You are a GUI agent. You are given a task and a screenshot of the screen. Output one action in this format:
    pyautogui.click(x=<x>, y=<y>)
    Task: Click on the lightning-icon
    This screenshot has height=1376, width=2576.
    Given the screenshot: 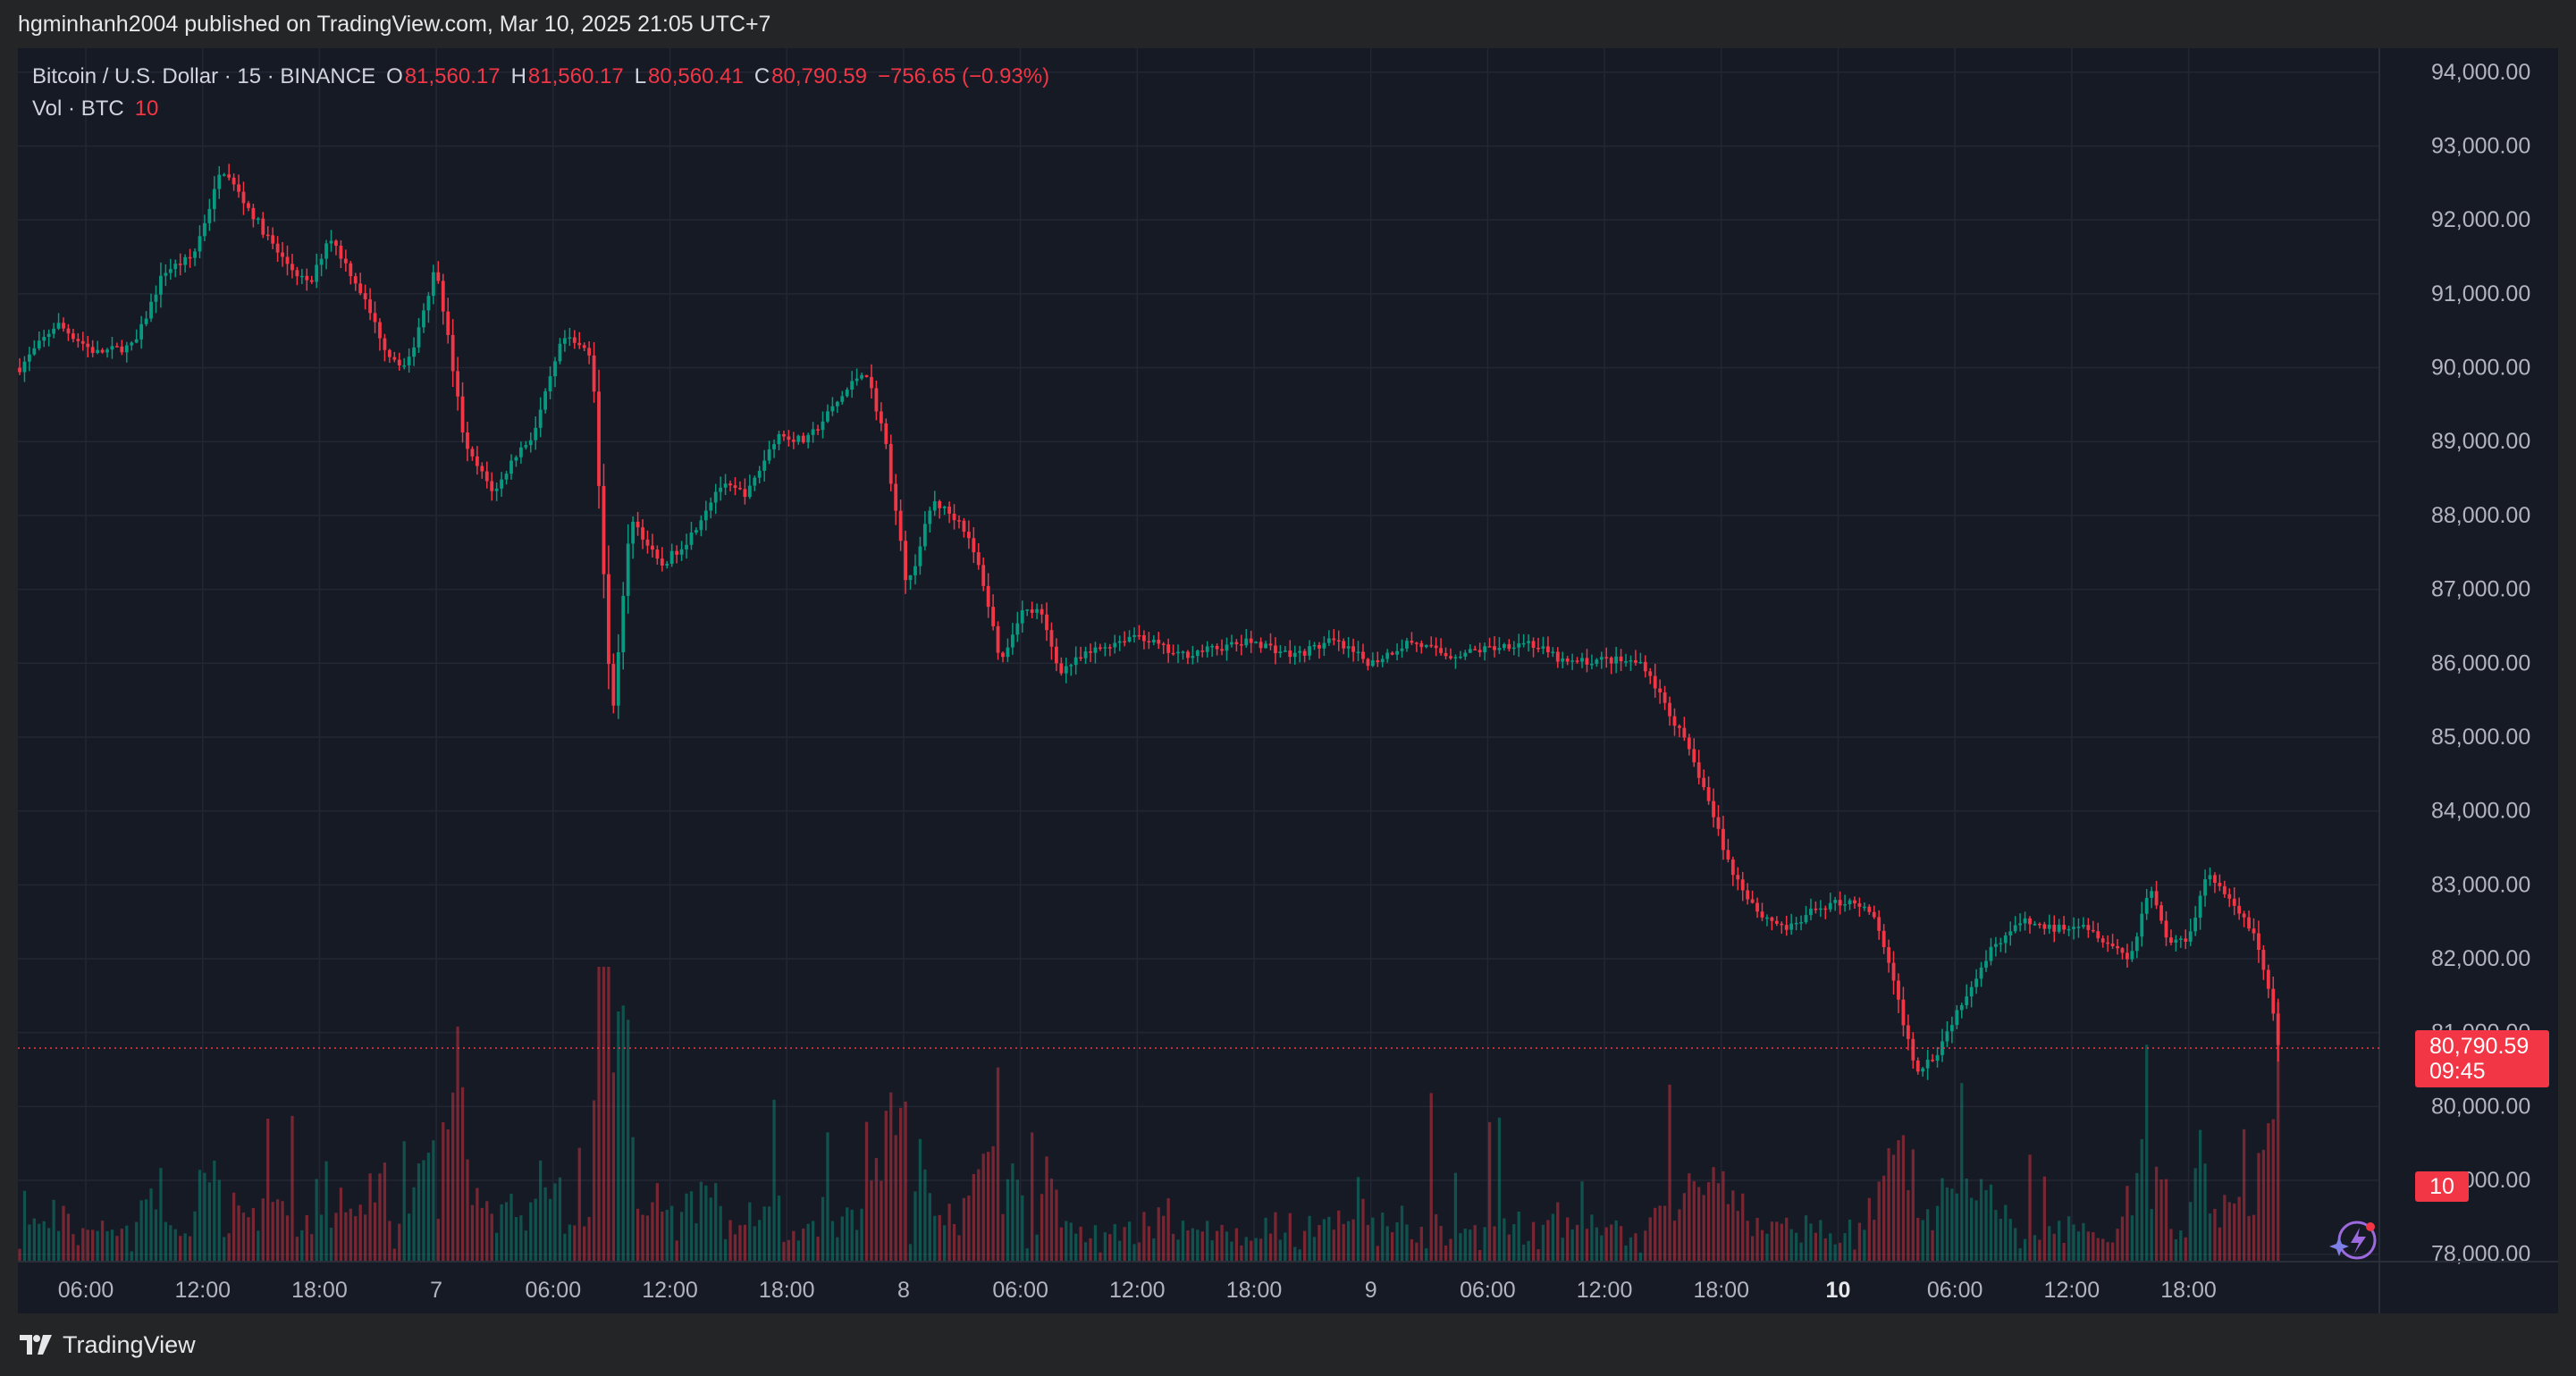 What is the action you would take?
    pyautogui.click(x=2358, y=1241)
    